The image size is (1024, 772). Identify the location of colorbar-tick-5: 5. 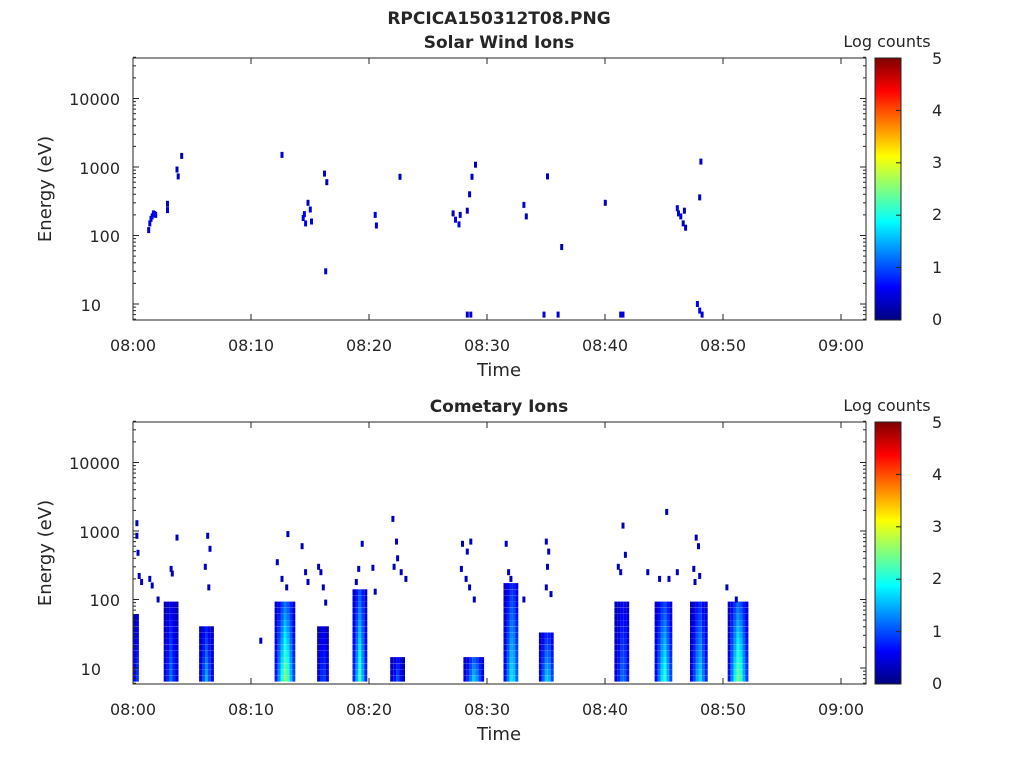
(937, 58).